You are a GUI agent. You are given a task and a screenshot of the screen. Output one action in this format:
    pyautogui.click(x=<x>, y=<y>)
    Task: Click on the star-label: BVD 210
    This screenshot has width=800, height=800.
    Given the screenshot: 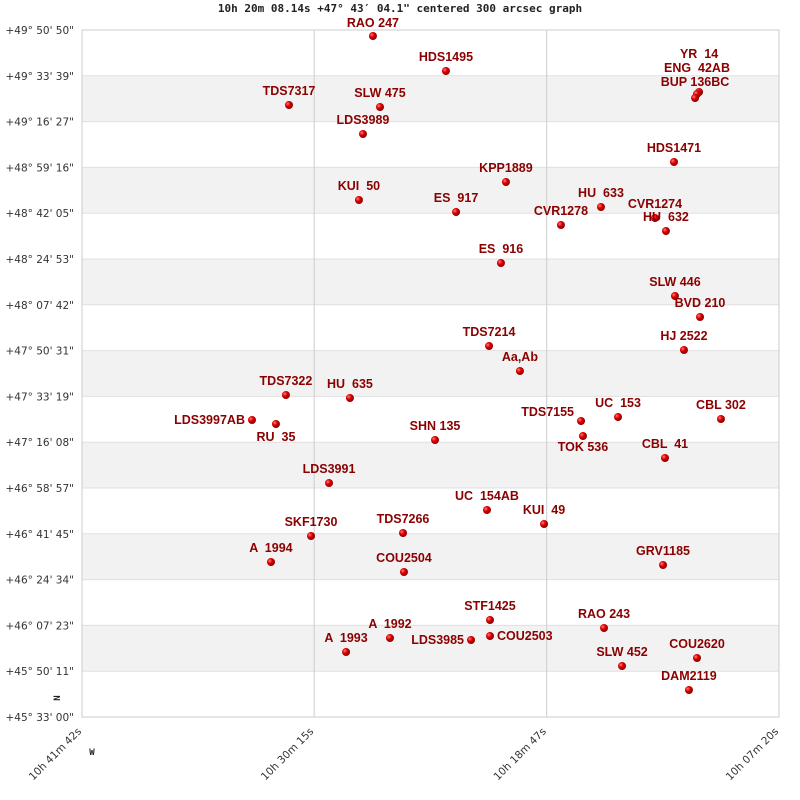 What is the action you would take?
    pyautogui.click(x=700, y=303)
    